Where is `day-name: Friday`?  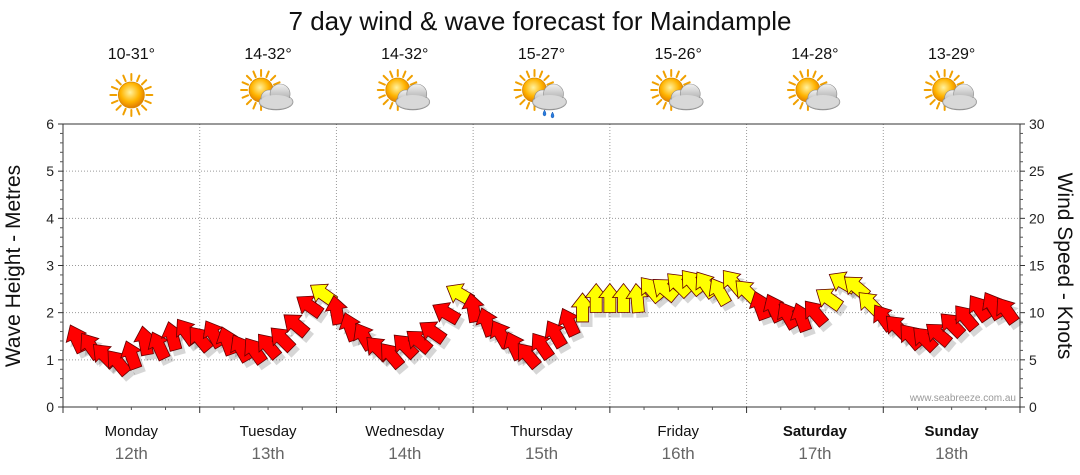
day-name: Friday is located at coordinates (678, 431).